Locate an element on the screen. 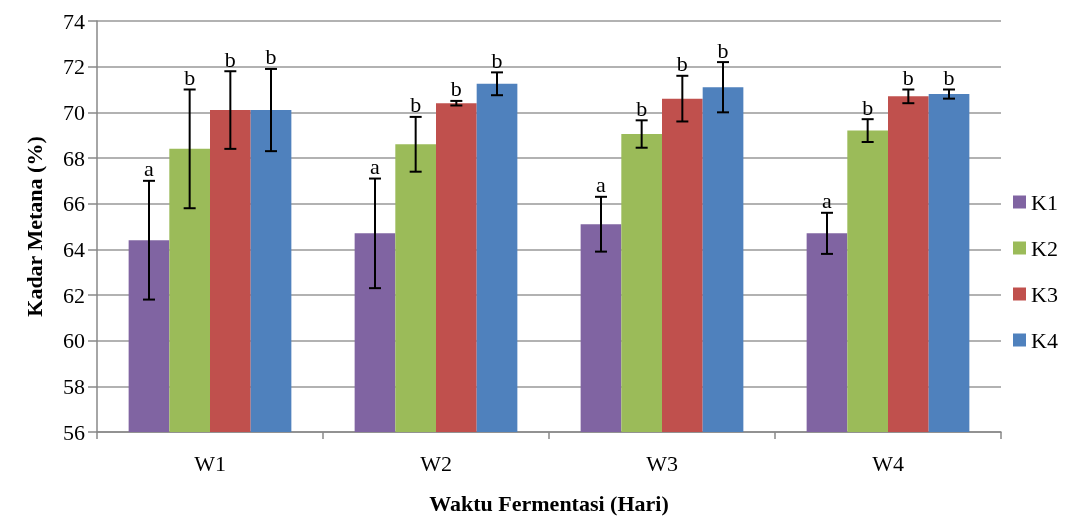 Image resolution: width=1067 pixels, height=519 pixels. legend-label: K1 is located at coordinates (1044, 202).